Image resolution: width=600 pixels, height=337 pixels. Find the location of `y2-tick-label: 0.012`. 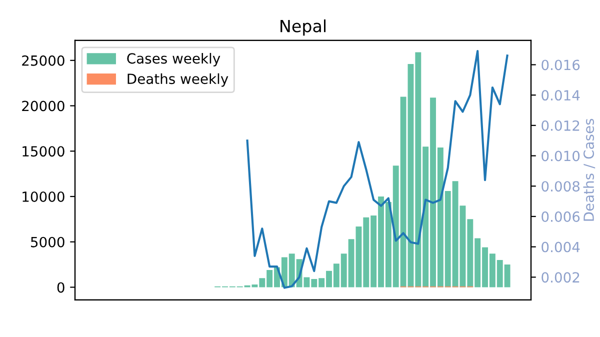

y2-tick-label: 0.012 is located at coordinates (561, 125).